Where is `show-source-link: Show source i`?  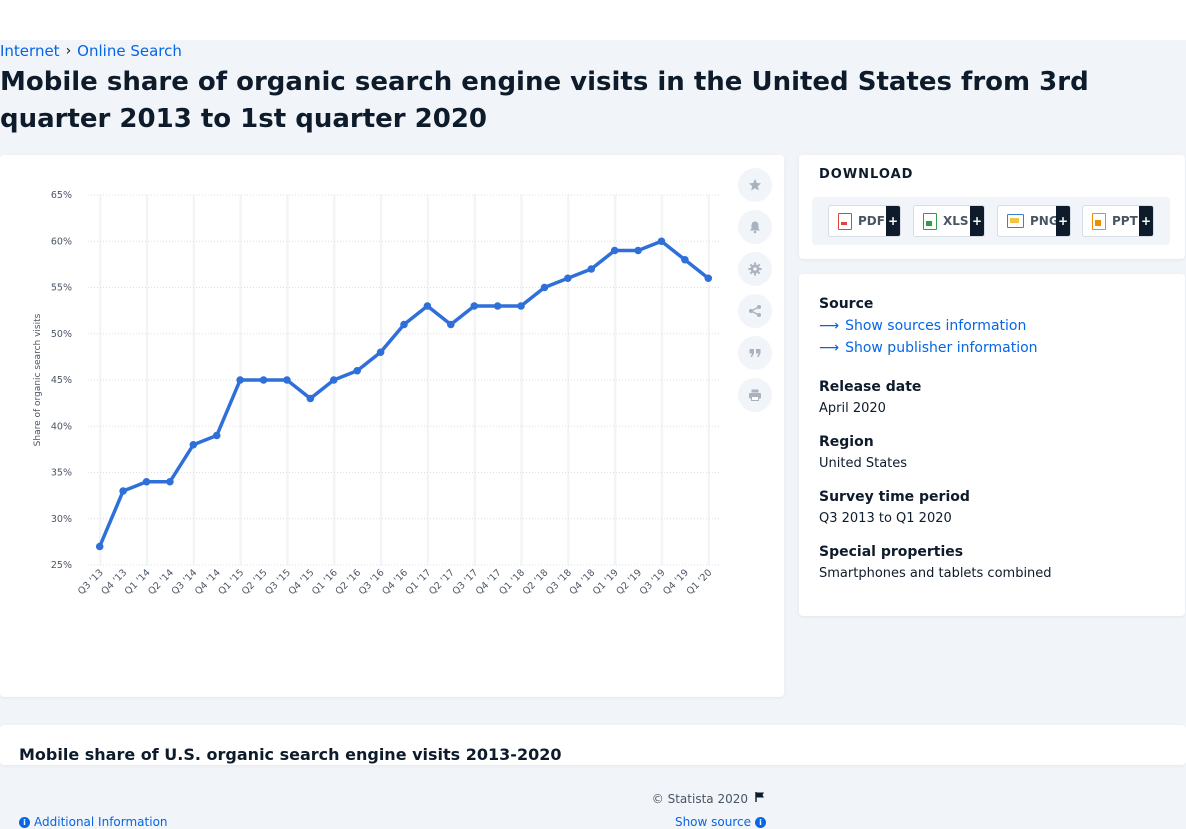 show-source-link: Show source i is located at coordinates (720, 822).